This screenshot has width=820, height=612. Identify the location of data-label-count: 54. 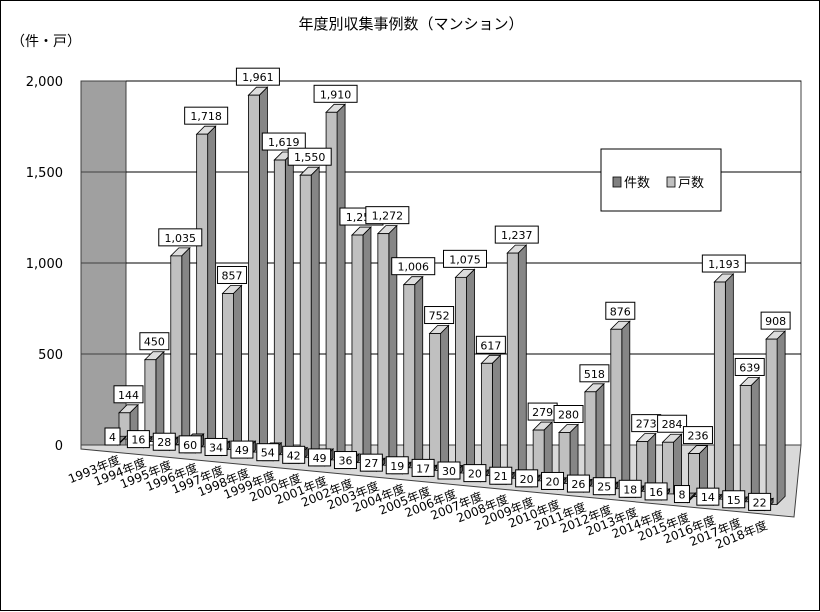
(268, 452).